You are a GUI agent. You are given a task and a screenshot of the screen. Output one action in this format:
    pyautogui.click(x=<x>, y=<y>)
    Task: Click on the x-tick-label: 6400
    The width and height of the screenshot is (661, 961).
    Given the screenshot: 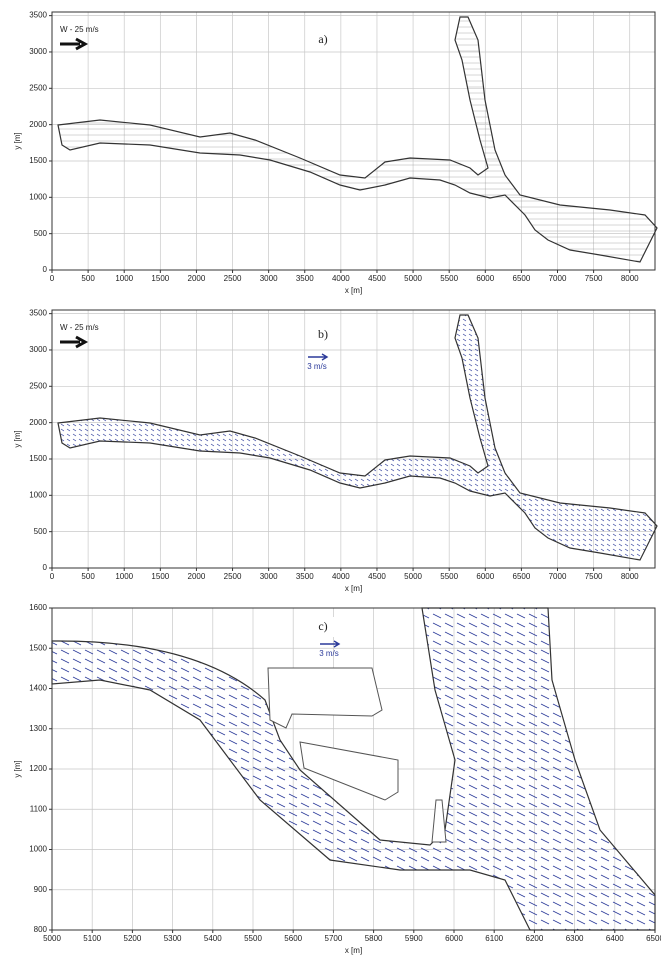 What is the action you would take?
    pyautogui.click(x=615, y=938)
    